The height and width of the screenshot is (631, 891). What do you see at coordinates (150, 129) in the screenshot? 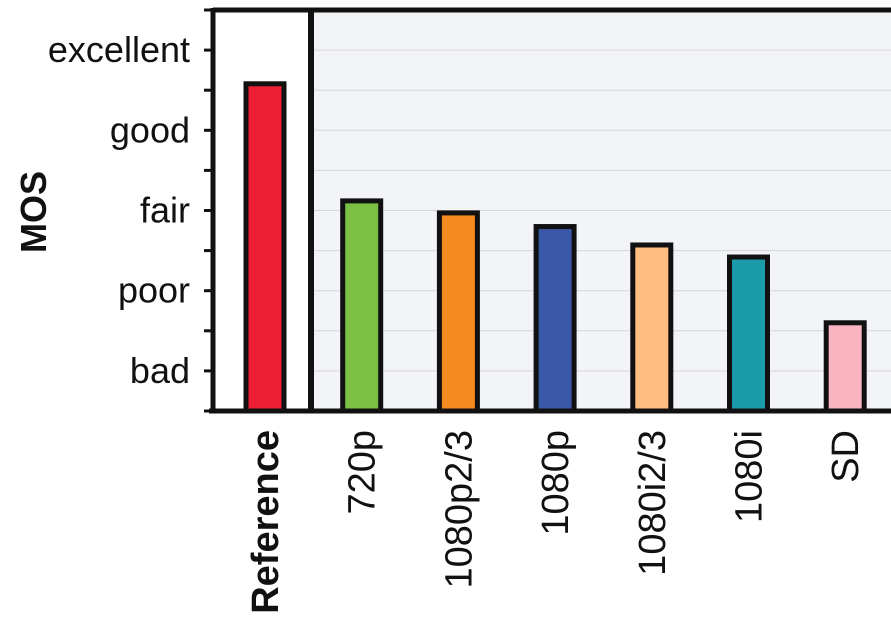
I see `y-tick-label: good` at bounding box center [150, 129].